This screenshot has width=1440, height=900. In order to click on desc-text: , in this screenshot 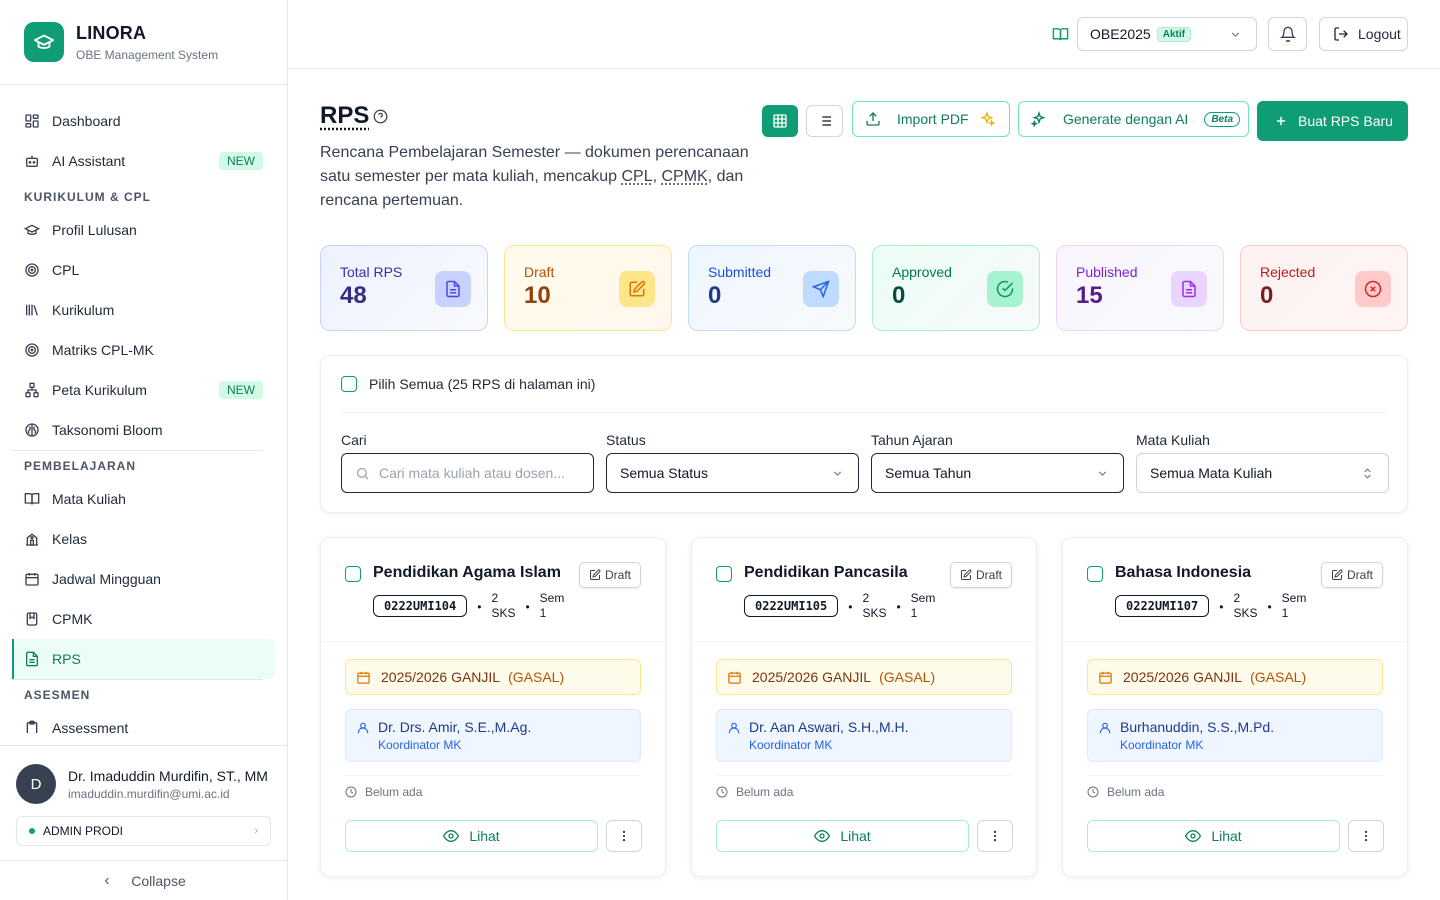, I will do `click(657, 176)`.